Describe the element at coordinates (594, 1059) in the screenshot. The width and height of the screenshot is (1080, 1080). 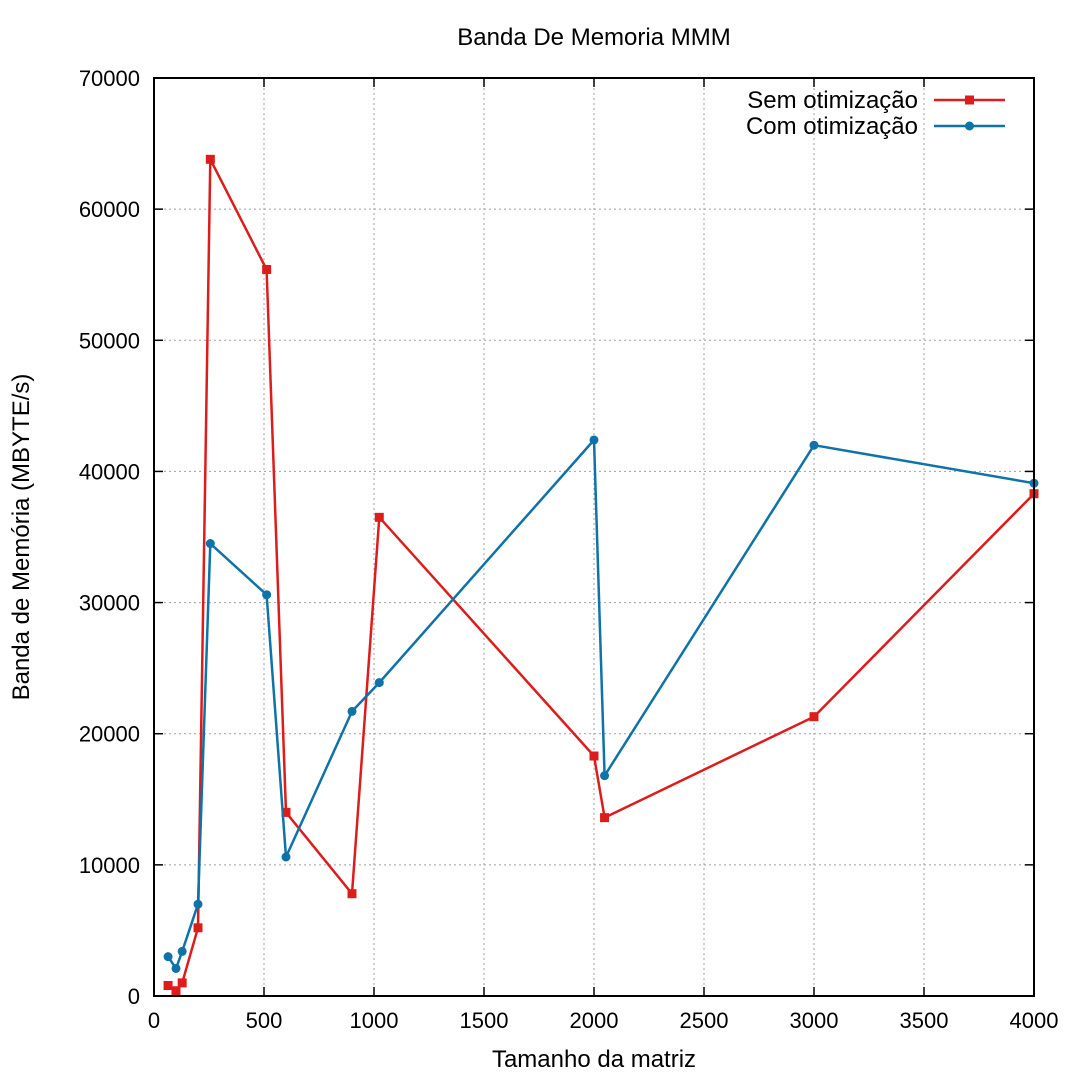
I see `x-axis-title: Tamanho da matriz` at that location.